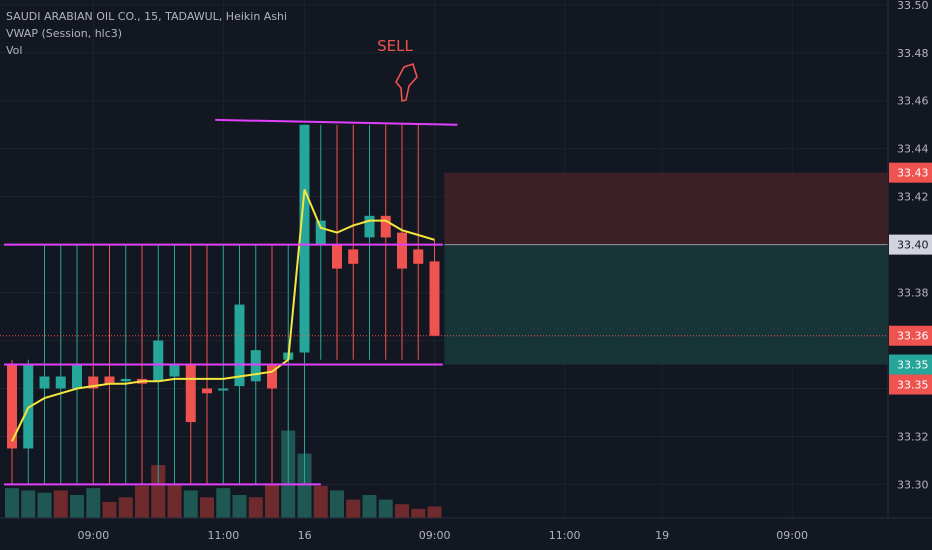 The image size is (932, 550). What do you see at coordinates (305, 535) in the screenshot?
I see `x-tick-label: 16` at bounding box center [305, 535].